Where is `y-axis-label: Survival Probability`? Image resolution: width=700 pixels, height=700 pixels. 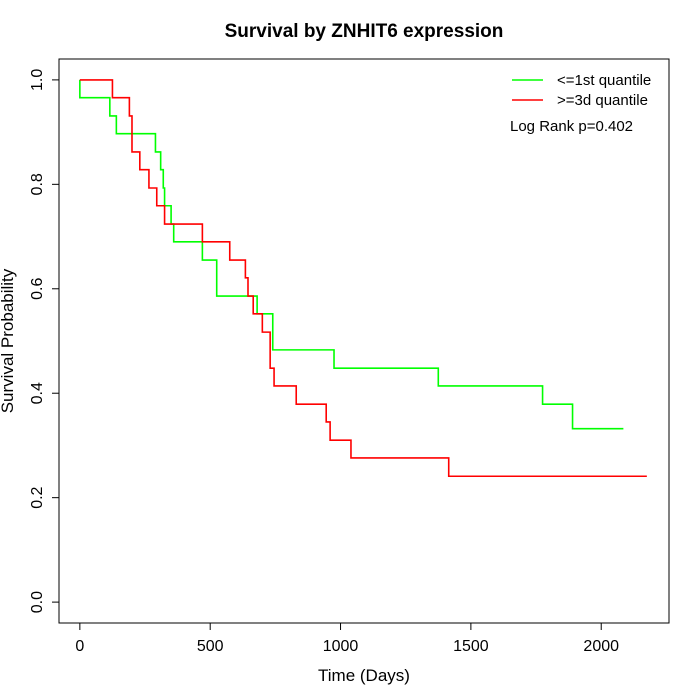 y-axis-label: Survival Probability is located at coordinates (8, 340).